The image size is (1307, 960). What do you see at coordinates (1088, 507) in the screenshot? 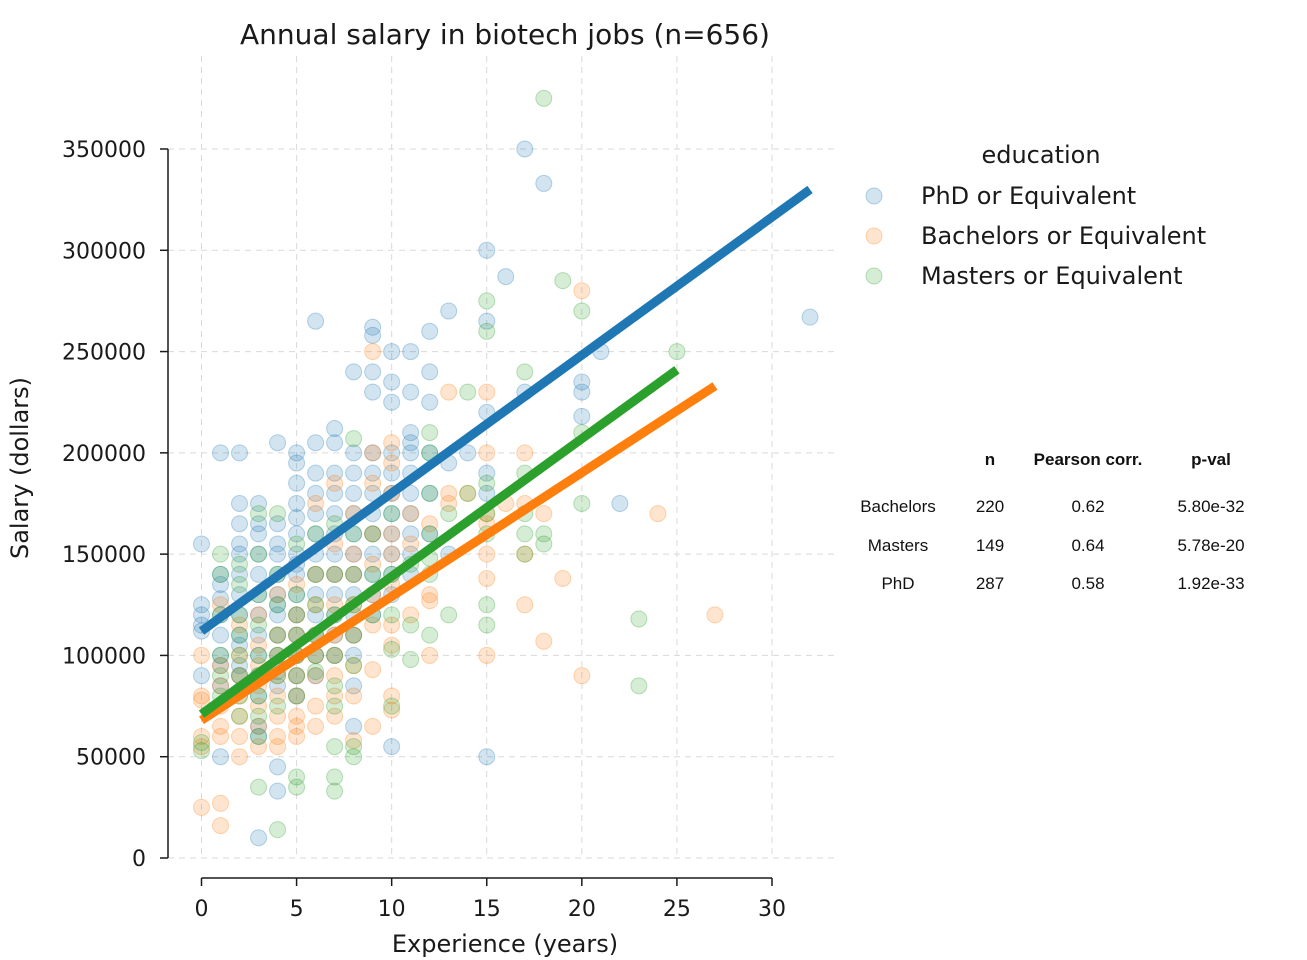
I see `table-cell: 0.62` at bounding box center [1088, 507].